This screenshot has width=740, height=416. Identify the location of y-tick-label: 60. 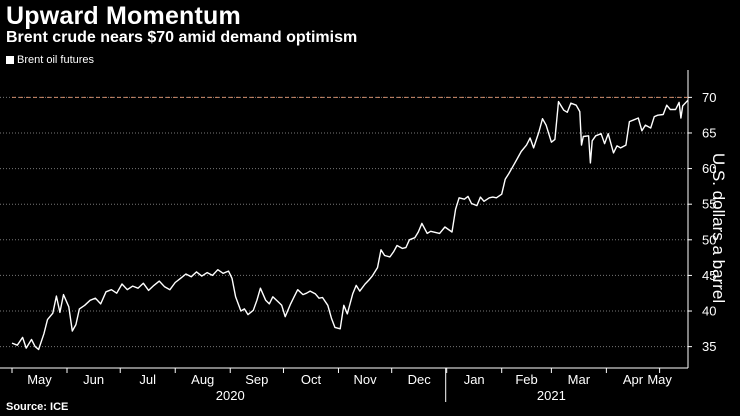
(709, 168).